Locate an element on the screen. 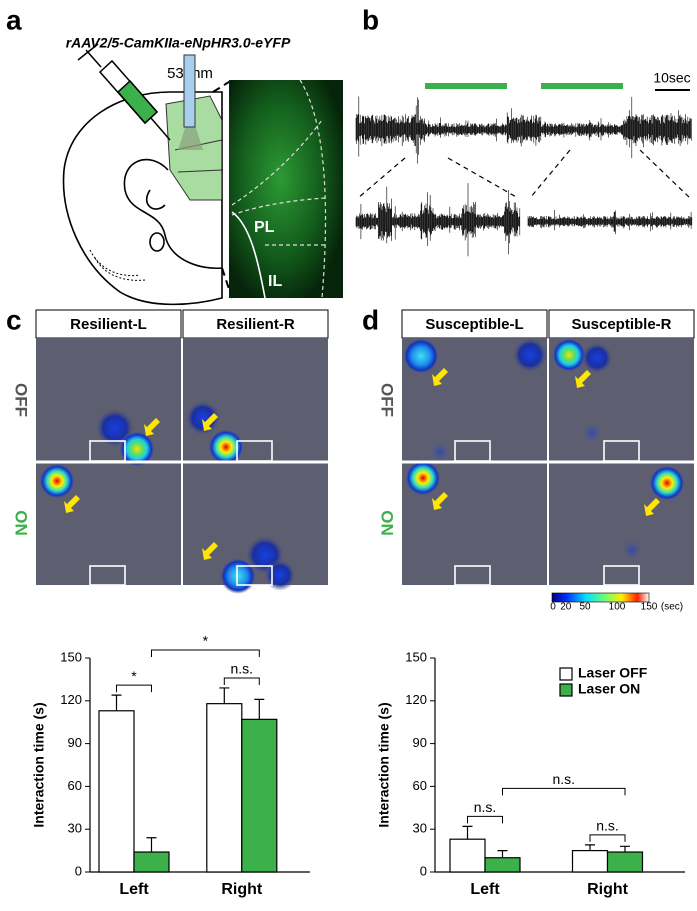 The image size is (697, 911). panel-label: b is located at coordinates (370, 19).